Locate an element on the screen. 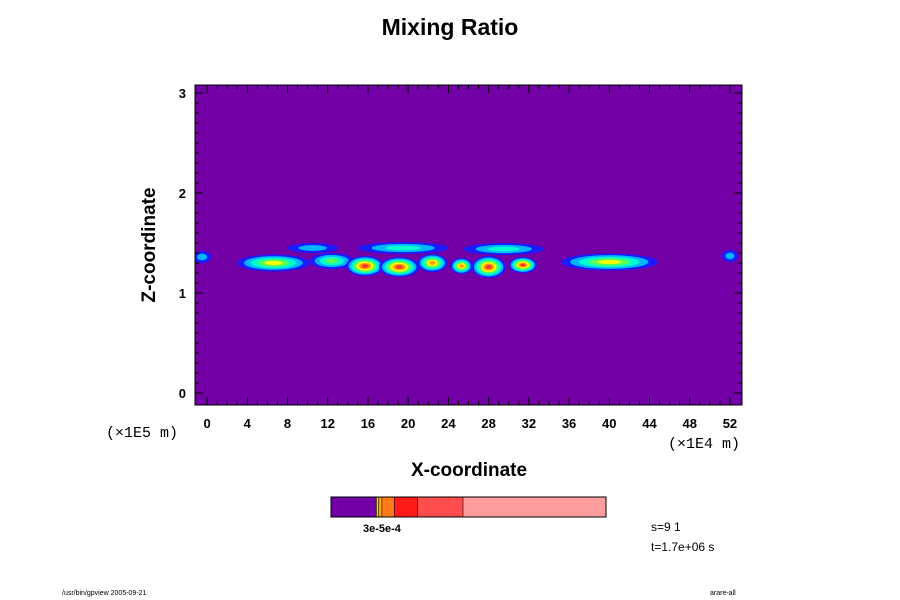 This screenshot has width=900, height=600. x-tick-label: 48 is located at coordinates (689, 423).